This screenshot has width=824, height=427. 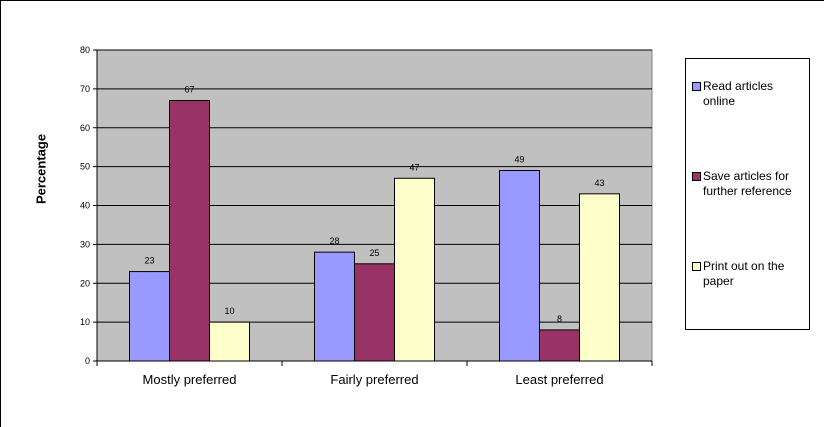 What do you see at coordinates (374, 253) in the screenshot?
I see `data-label-2-2: 25` at bounding box center [374, 253].